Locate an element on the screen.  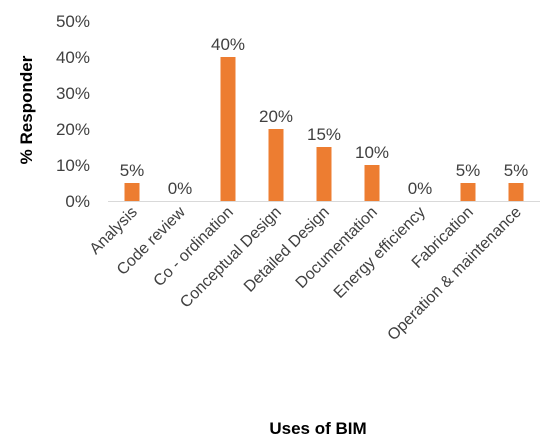
y-axis-title: % Responder is located at coordinates (26, 109).